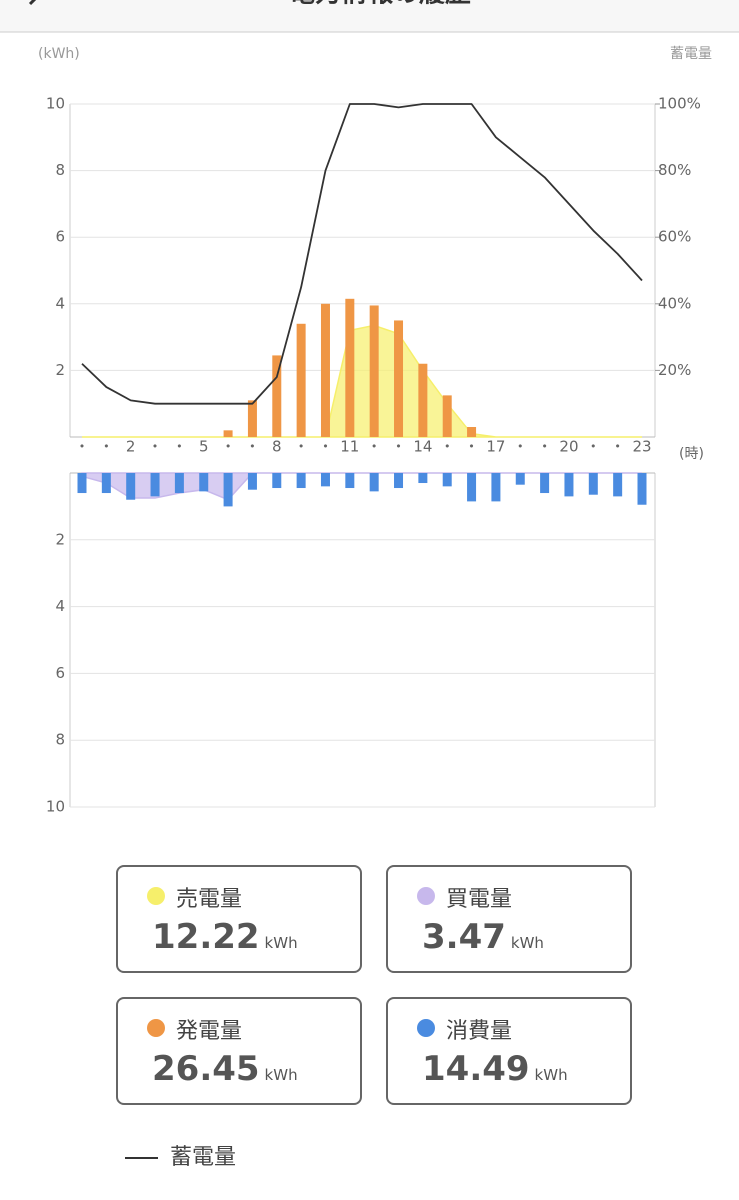 The width and height of the screenshot is (739, 1200). I want to click on card-value-row: 14.49 kWh, so click(495, 1069).